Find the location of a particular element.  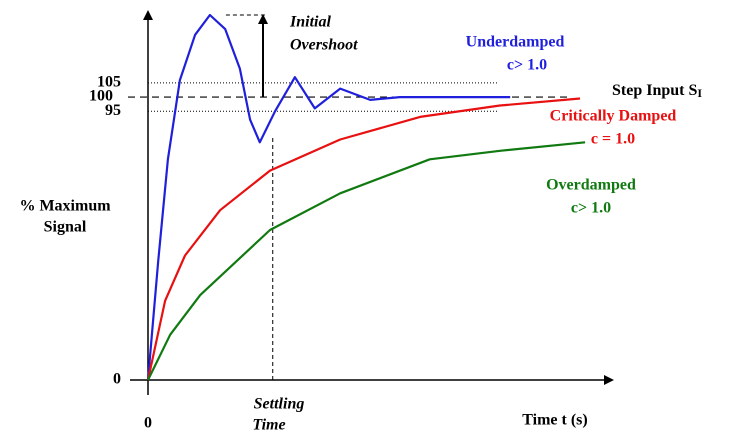

legend-label: Critically Damped is located at coordinates (613, 116).